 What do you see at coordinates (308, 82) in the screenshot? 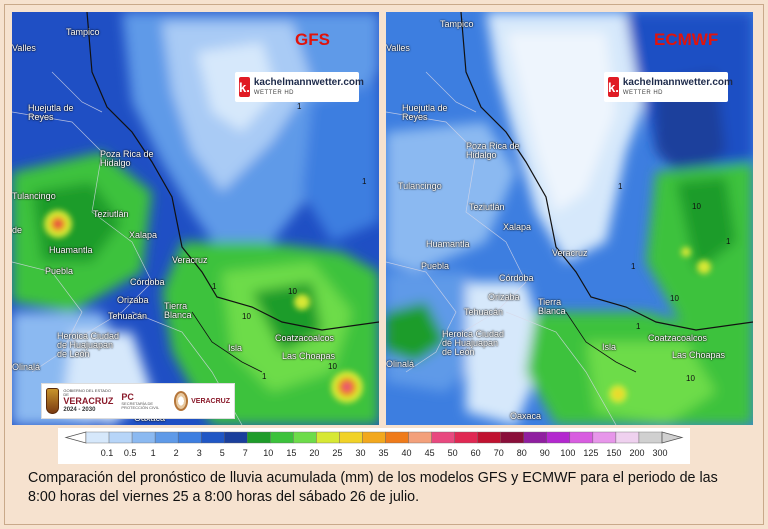
I see `logo-main-text: kachelmannwetter.com` at bounding box center [308, 82].